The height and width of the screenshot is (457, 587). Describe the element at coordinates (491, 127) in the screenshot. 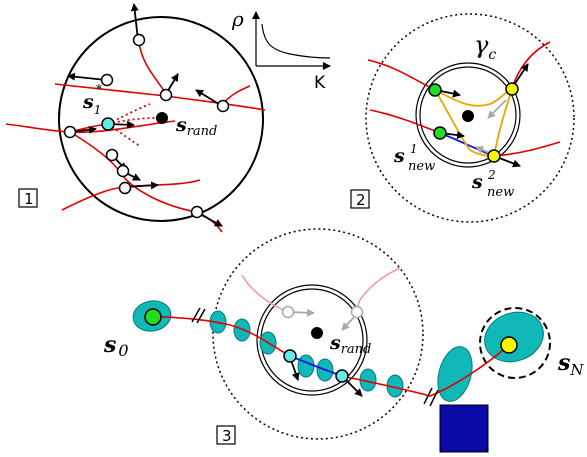

I see `steer-arrows` at that location.